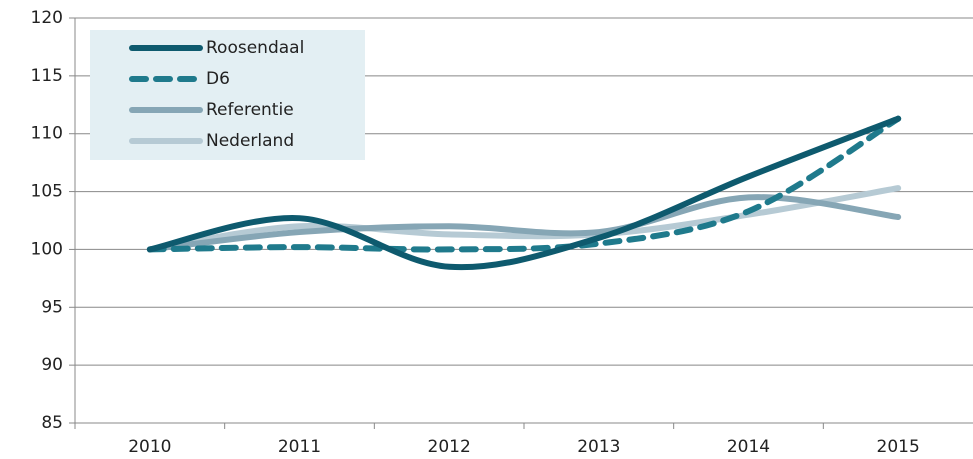 This screenshot has height=459, width=973. Describe the element at coordinates (598, 447) in the screenshot. I see `x-tick-label: 2013` at that location.